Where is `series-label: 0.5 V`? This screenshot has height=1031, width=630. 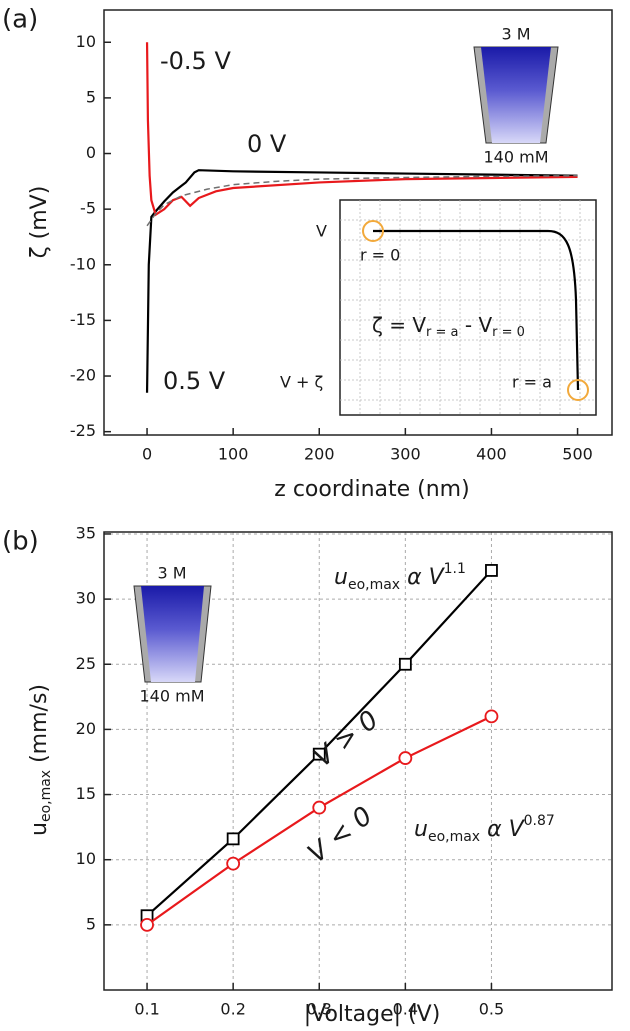 series-label: 0.5 V is located at coordinates (194, 381).